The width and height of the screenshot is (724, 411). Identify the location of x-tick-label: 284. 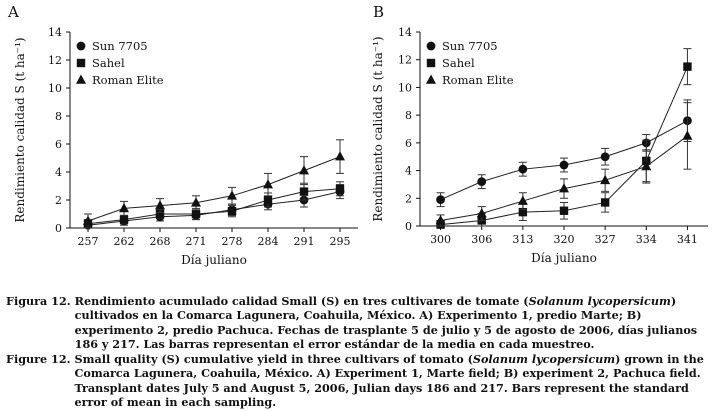
(268, 241).